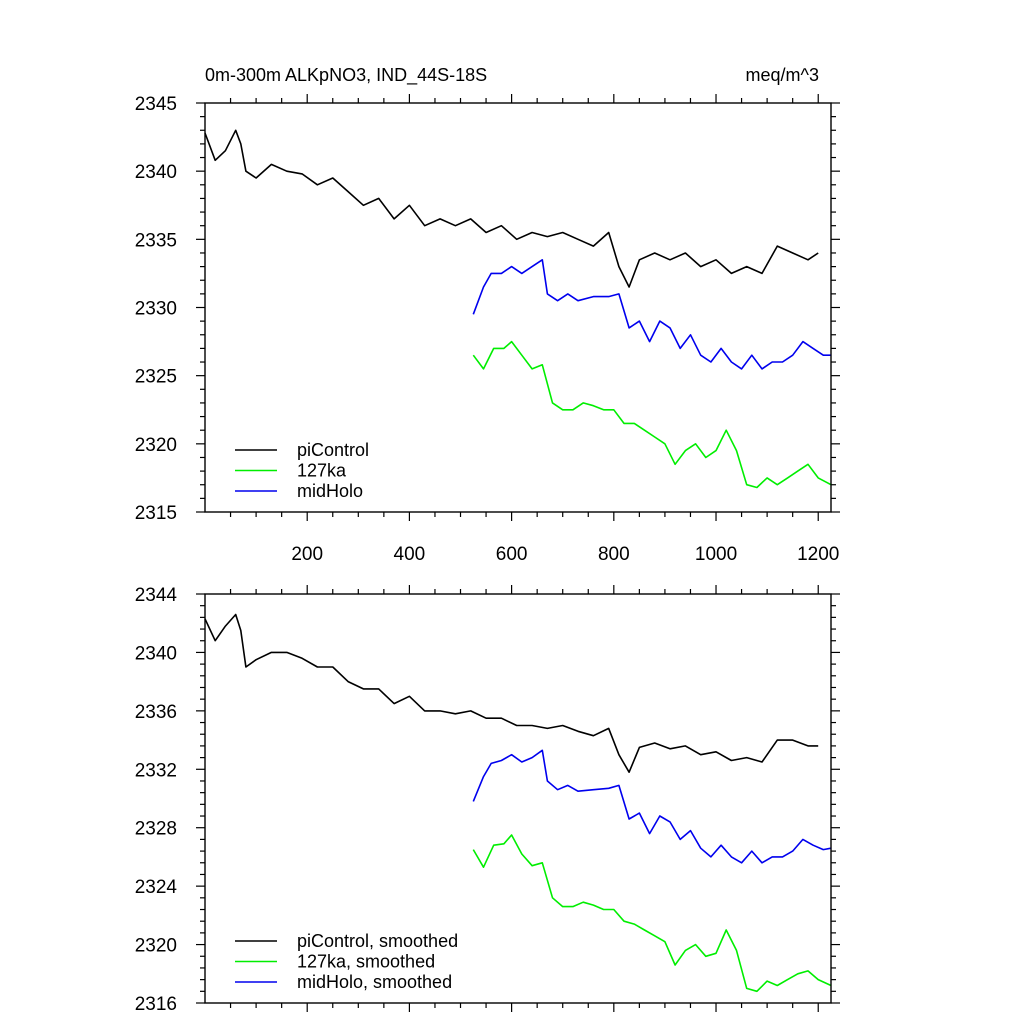 The image size is (1024, 1024). What do you see at coordinates (156, 829) in the screenshot?
I see `y-tick-label: 2328` at bounding box center [156, 829].